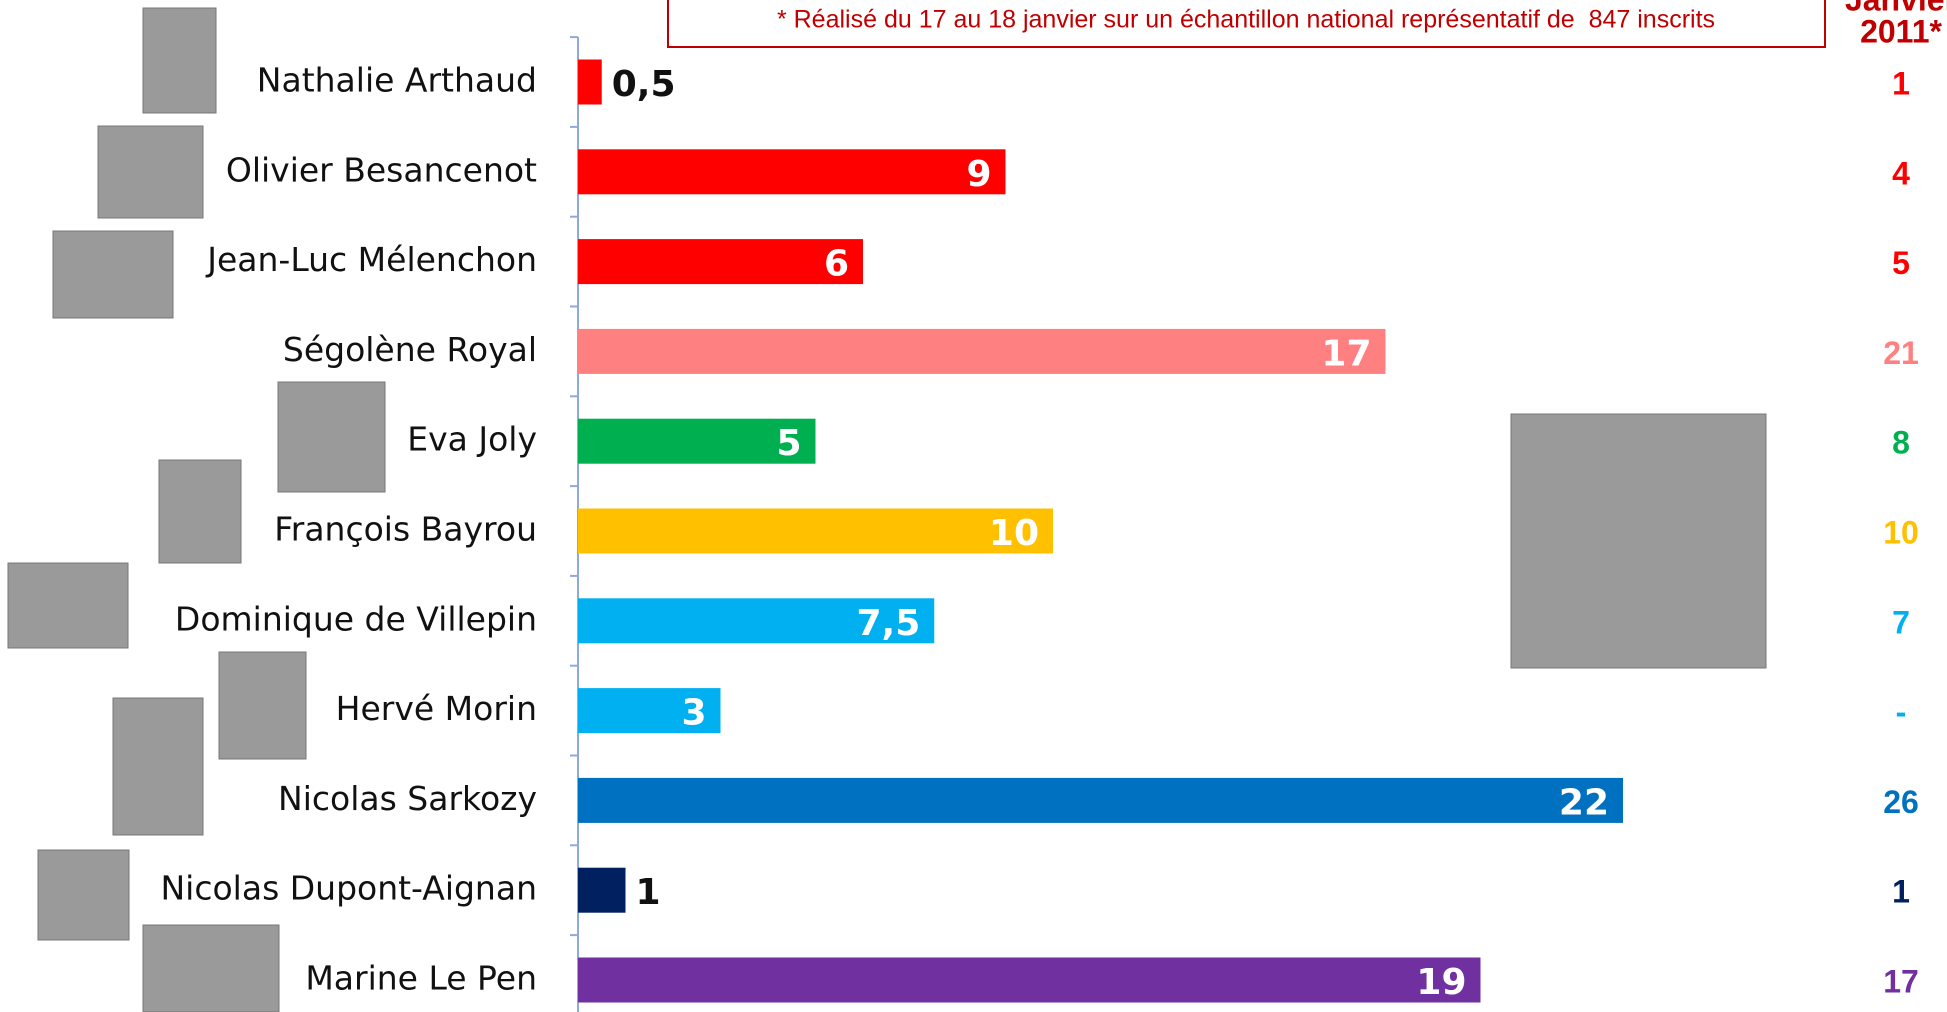  I want to click on category-label: Nicolas Dupont-Aignan, so click(348, 888).